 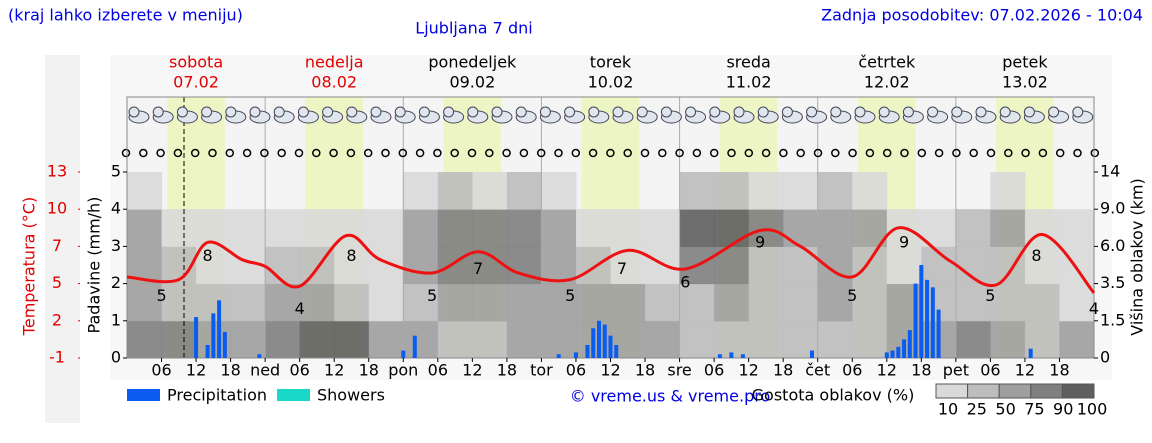 I want to click on day-name: četrtek, so click(x=887, y=62).